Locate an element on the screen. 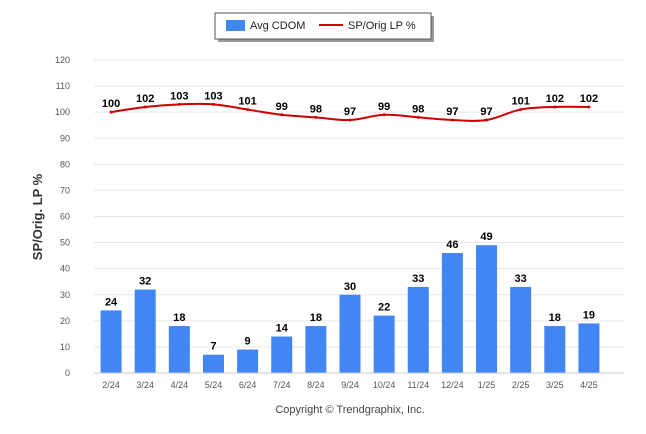 This screenshot has height=434, width=646. bar-value-label: 22 is located at coordinates (384, 308).